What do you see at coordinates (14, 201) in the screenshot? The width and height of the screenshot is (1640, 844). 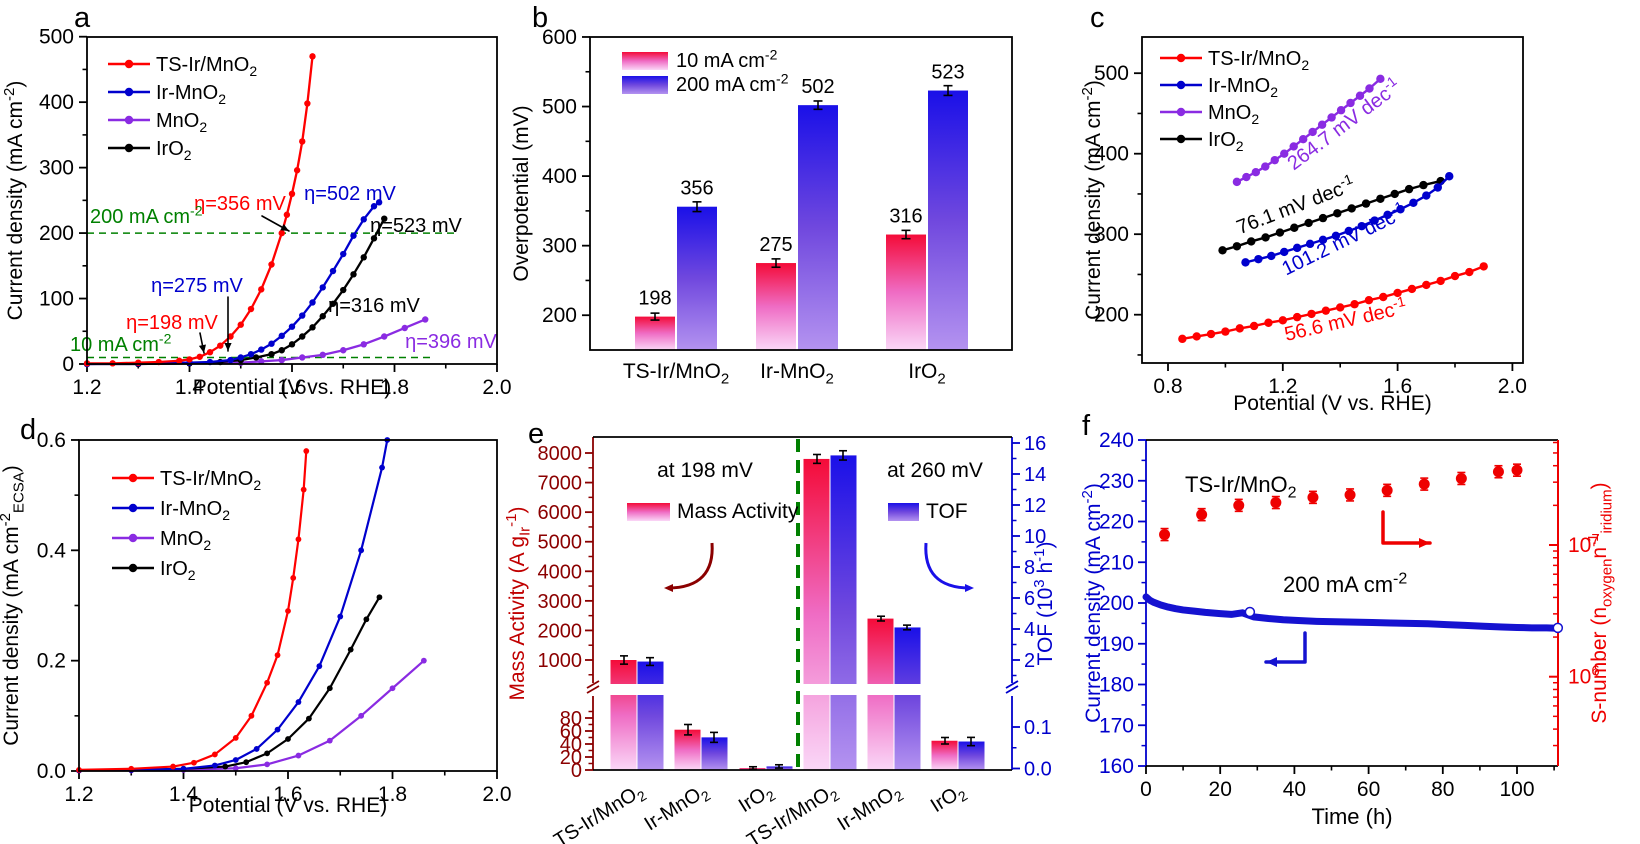 I see `svg-text: Current density (mA cm-2)` at bounding box center [14, 201].